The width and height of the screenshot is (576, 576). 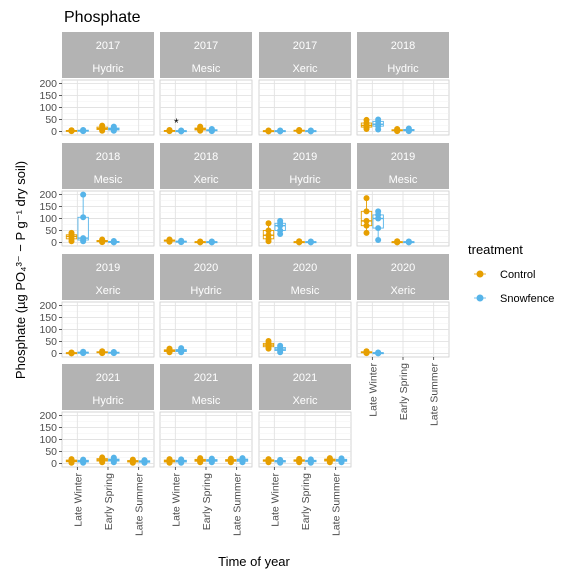 I want to click on facet-panel: 2018 Hydric, so click(x=403, y=84).